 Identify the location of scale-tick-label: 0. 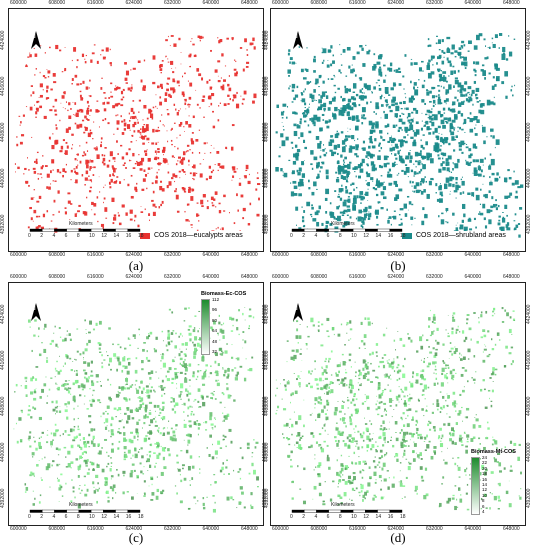
(291, 236).